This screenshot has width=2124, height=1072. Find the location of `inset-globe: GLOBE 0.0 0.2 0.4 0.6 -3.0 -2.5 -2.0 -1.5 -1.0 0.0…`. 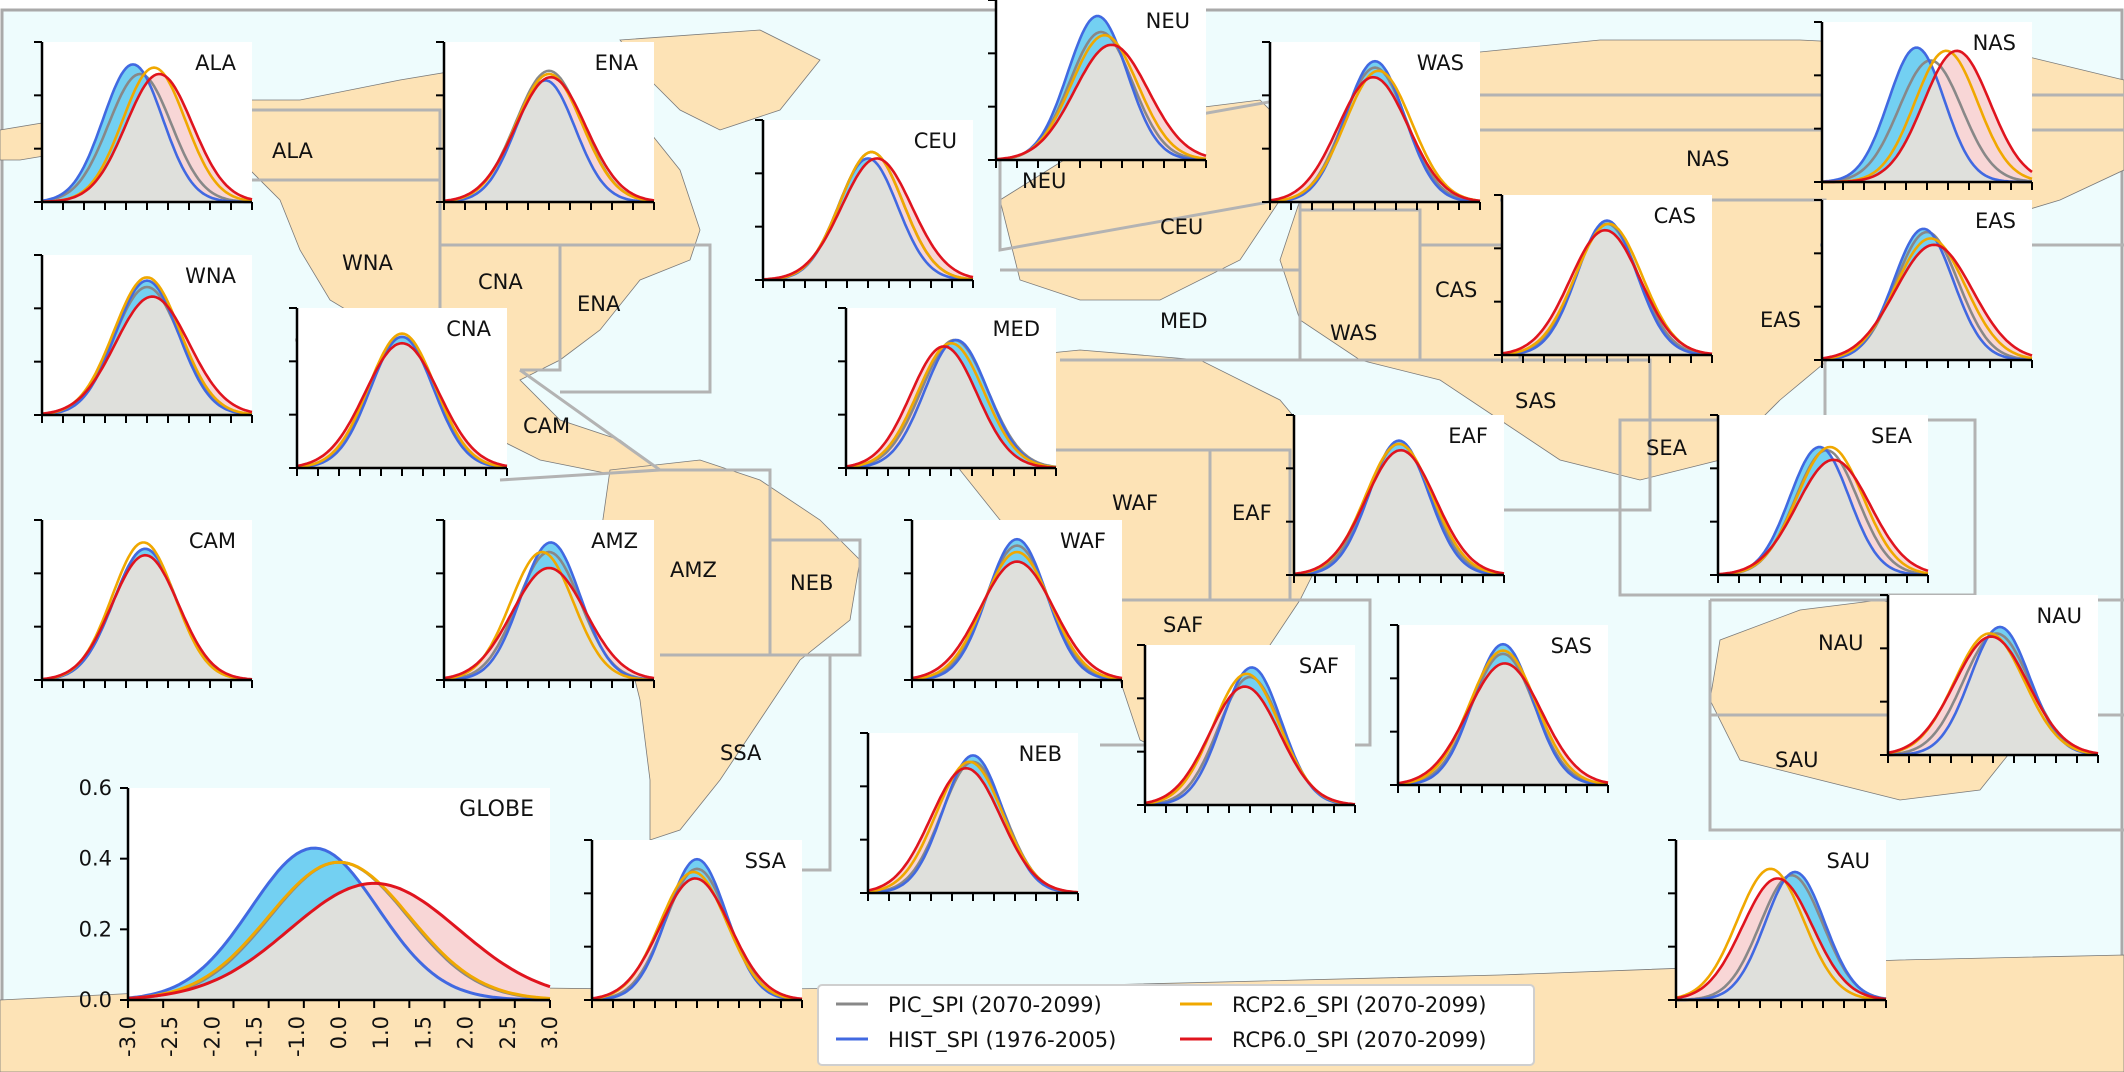

inset-globe: GLOBE 0.0 0.2 0.4 0.6 -3.0 -2.5 -2.0 -1.5 -1.0 0.0… is located at coordinates (320, 916).